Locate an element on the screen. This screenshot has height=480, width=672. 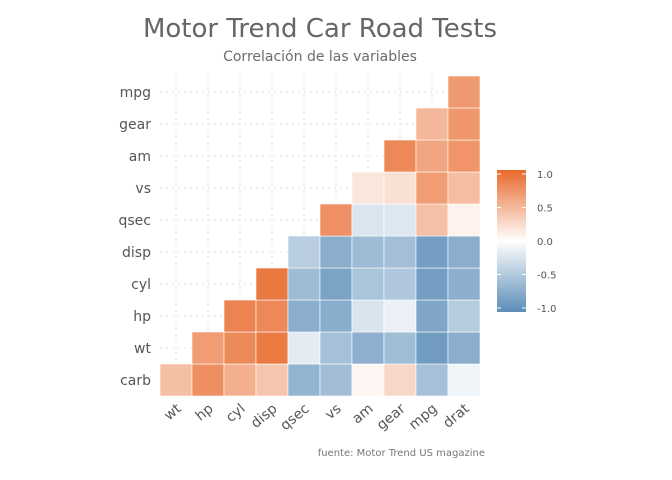
heatmap-cell-disp-hp is located at coordinates (272, 316).